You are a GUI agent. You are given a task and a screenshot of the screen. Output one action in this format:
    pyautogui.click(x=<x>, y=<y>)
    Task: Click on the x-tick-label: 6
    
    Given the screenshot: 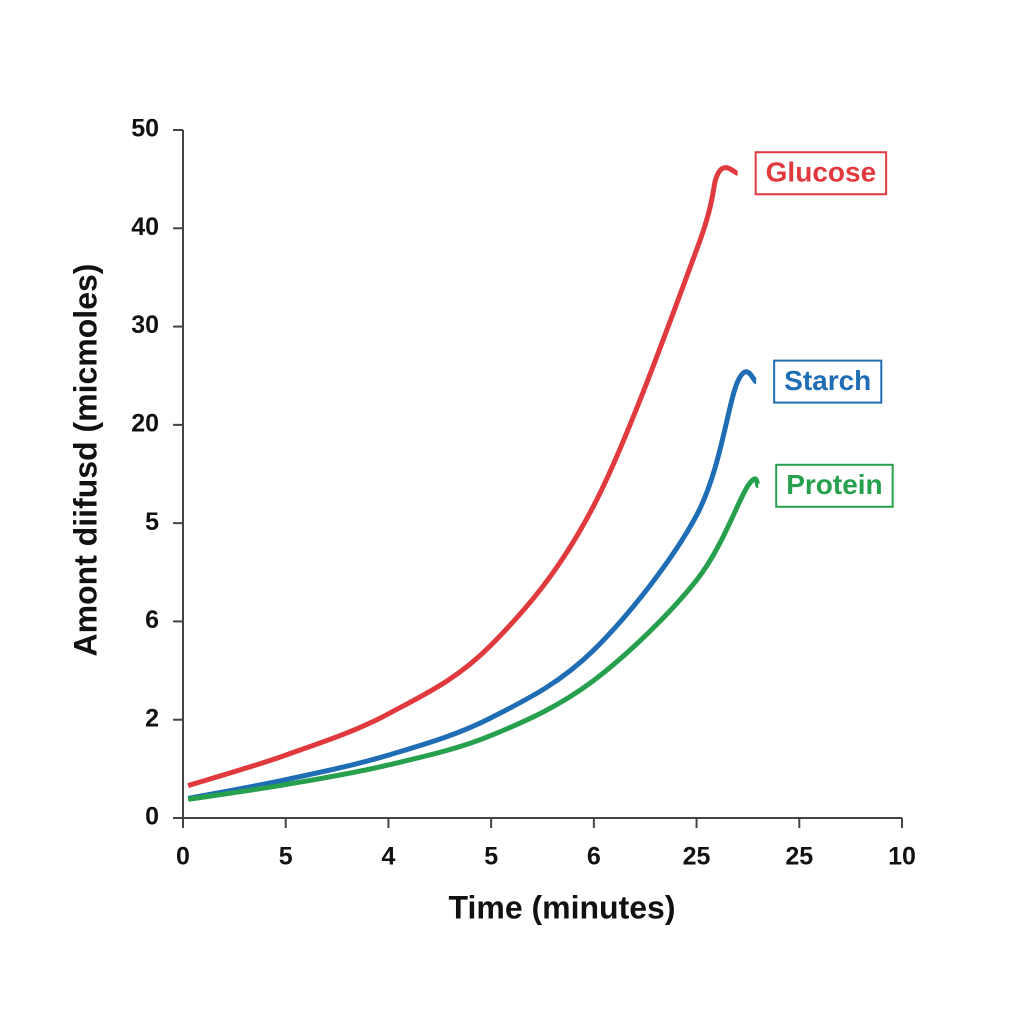 What is the action you would take?
    pyautogui.click(x=594, y=857)
    